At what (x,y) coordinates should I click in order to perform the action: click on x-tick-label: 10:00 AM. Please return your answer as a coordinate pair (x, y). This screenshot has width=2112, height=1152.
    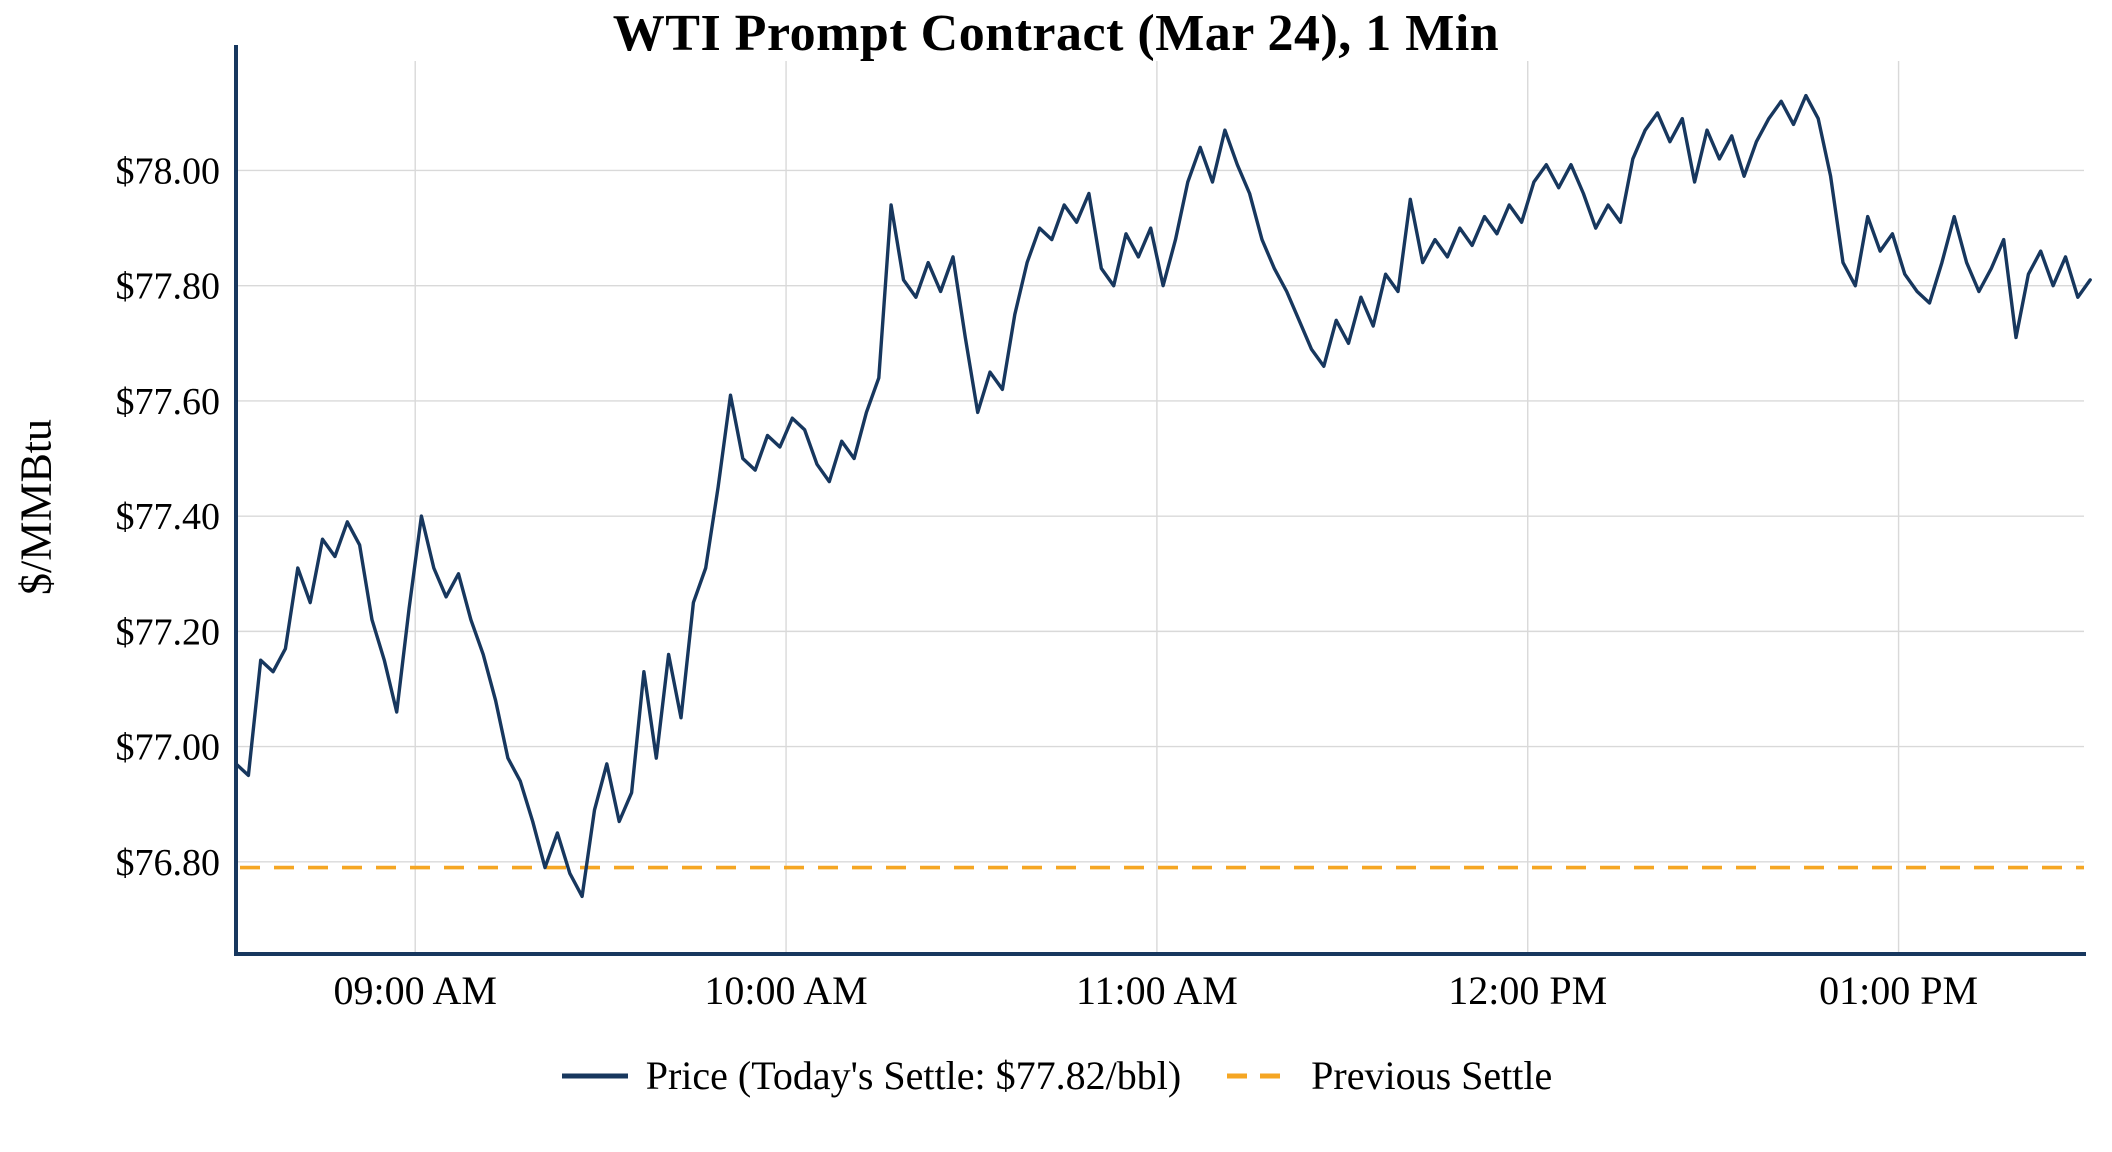
    Looking at the image, I should click on (785, 990).